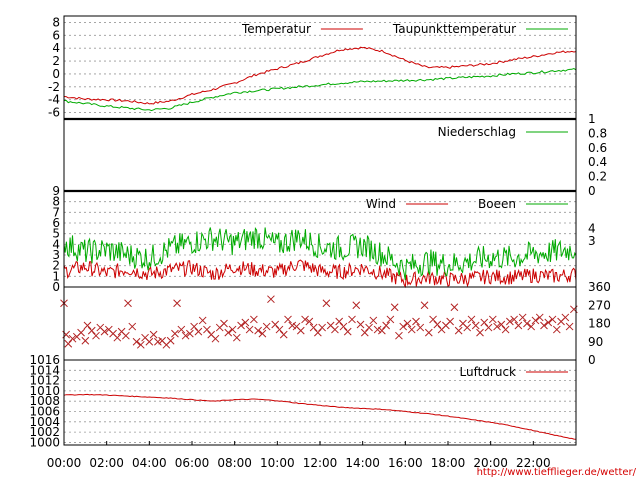 The image size is (640, 480). I want to click on x-tick-label: 12:00, so click(320, 463).